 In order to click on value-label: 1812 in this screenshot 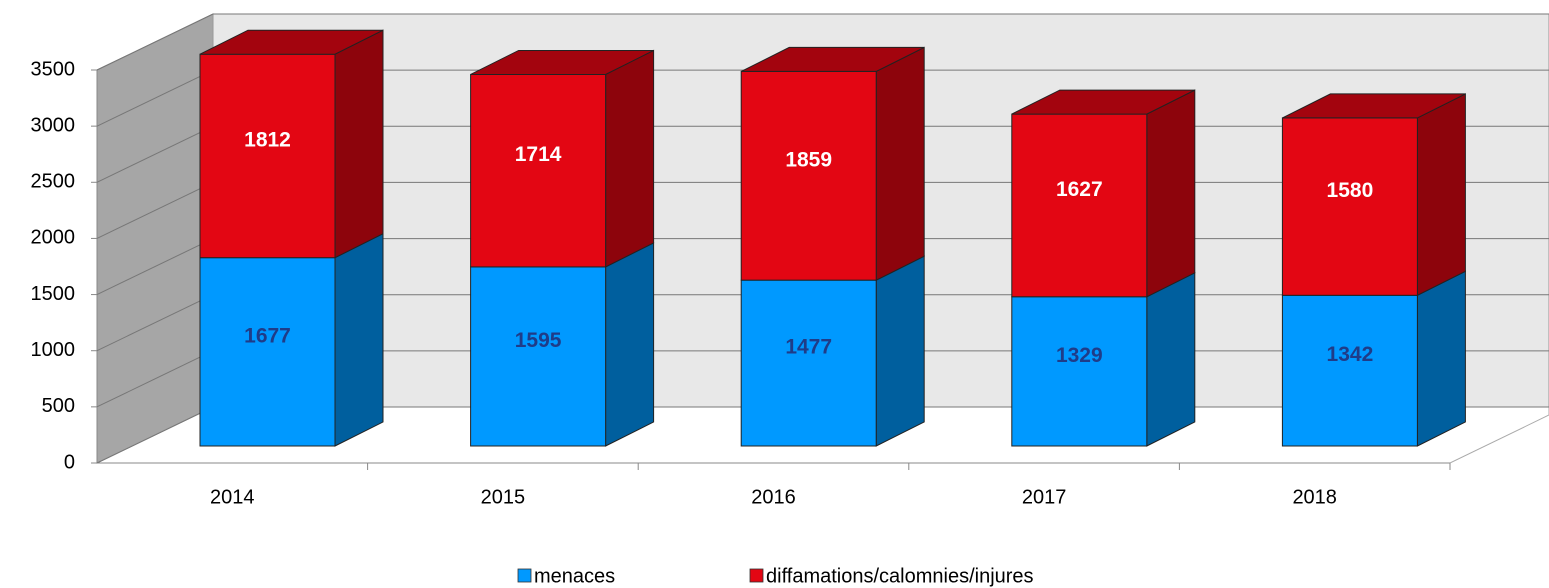, I will do `click(267, 140)`.